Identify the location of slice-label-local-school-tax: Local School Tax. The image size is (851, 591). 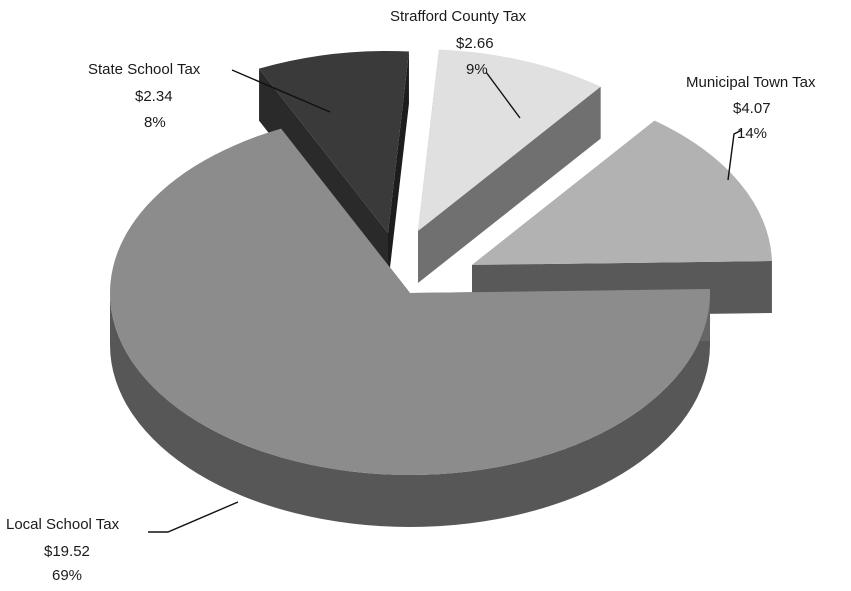
(63, 524).